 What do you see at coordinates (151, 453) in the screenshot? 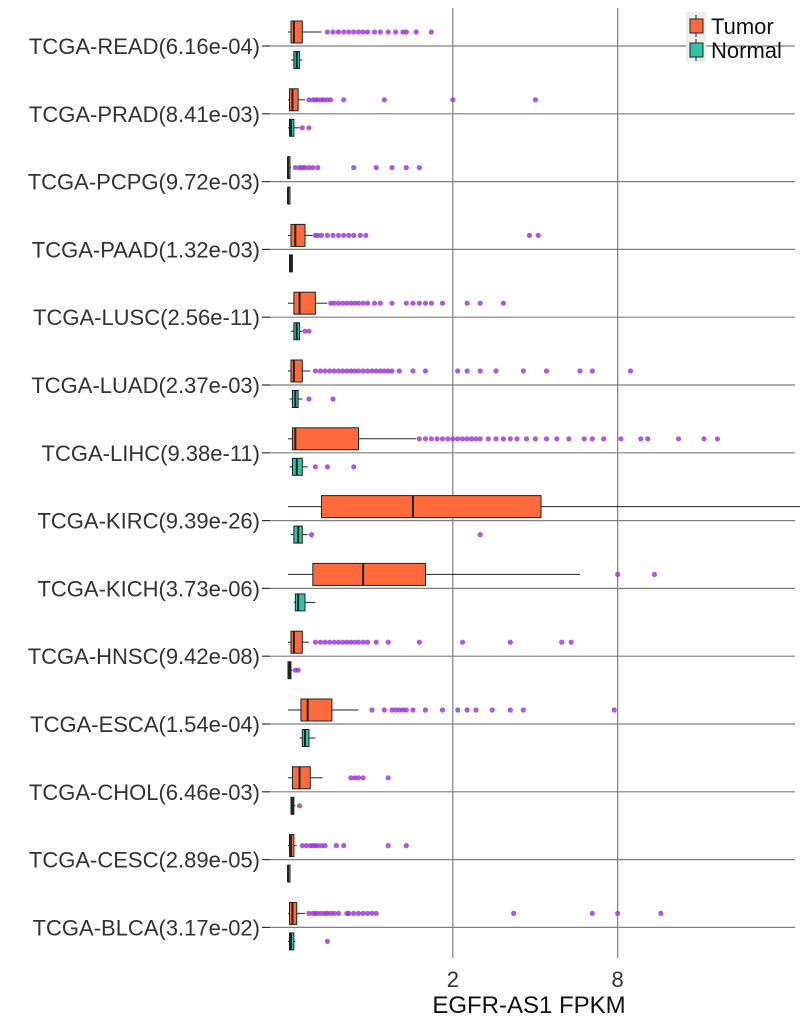
I see `category-label: TCGA-LIHC(9.38e-11)` at bounding box center [151, 453].